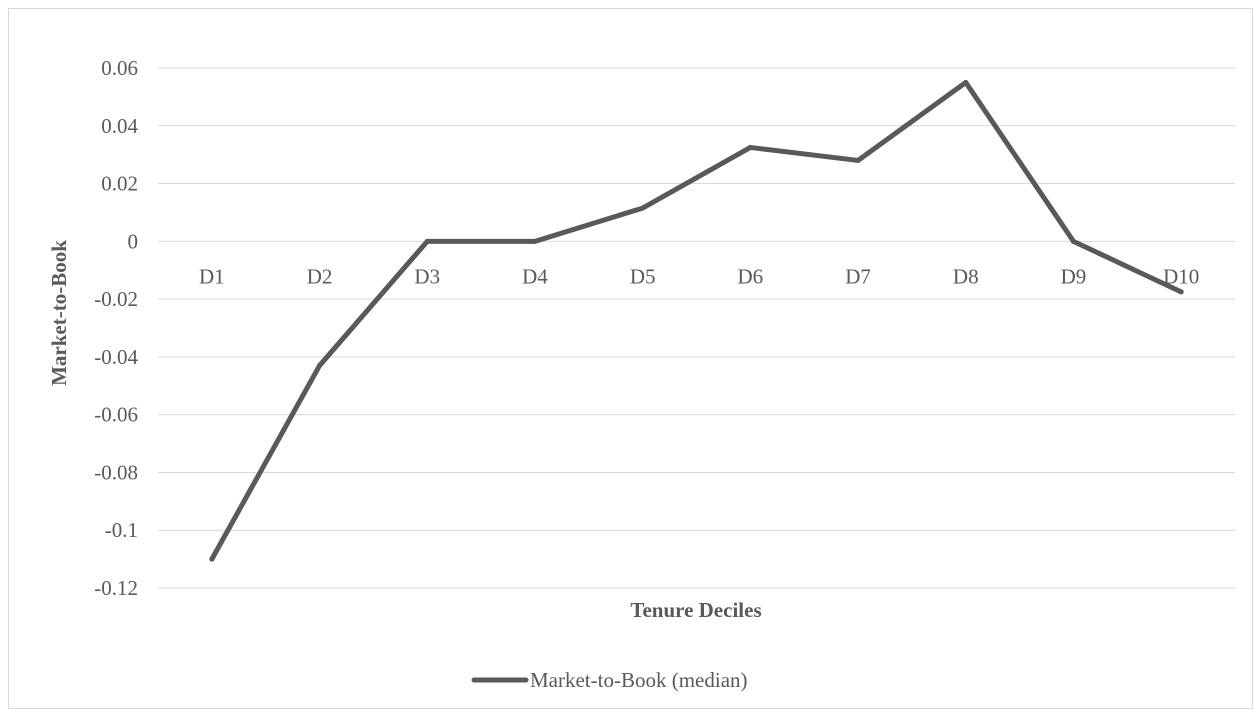 The width and height of the screenshot is (1255, 711). What do you see at coordinates (212, 276) in the screenshot?
I see `x-tick-label: D1` at bounding box center [212, 276].